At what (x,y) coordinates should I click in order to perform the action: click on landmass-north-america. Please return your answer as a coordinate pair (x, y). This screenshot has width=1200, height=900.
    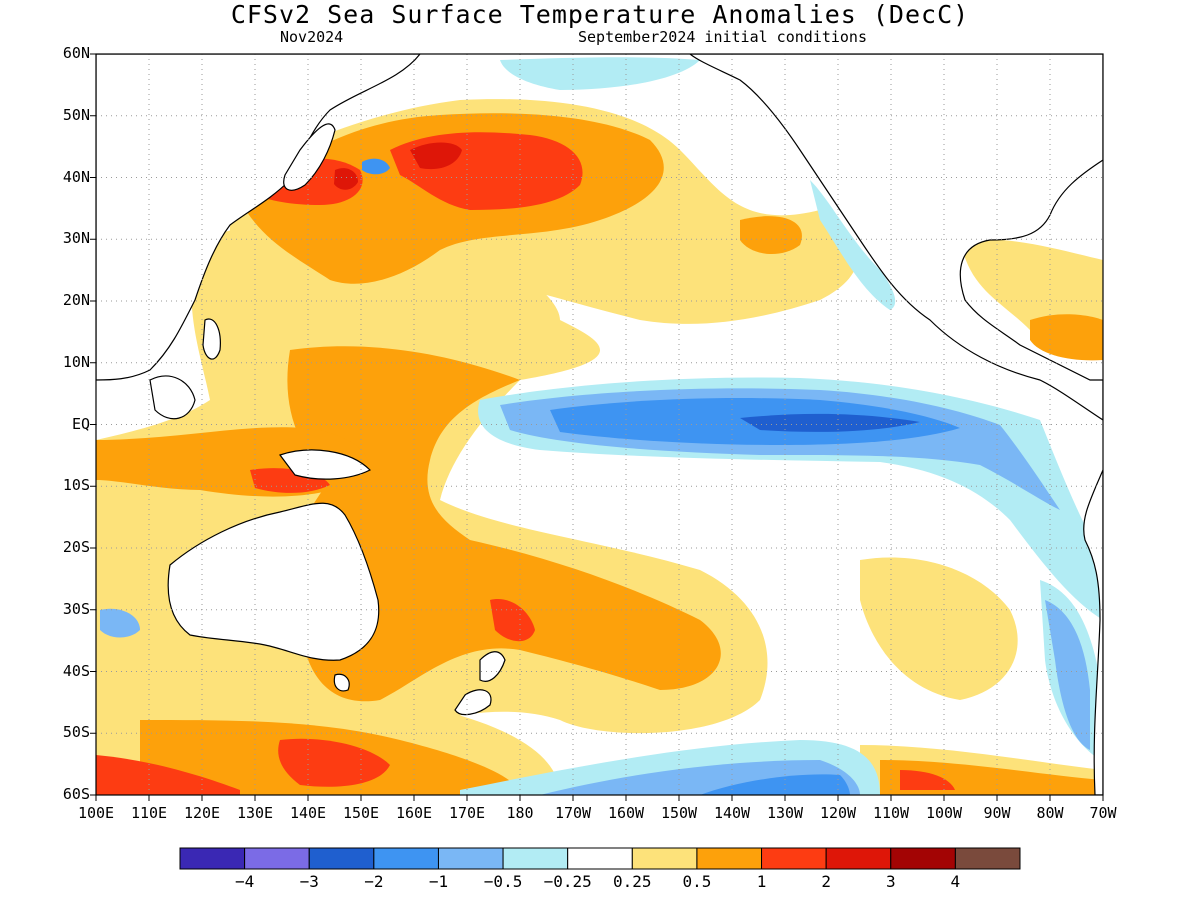
    Looking at the image, I should click on (896, 237).